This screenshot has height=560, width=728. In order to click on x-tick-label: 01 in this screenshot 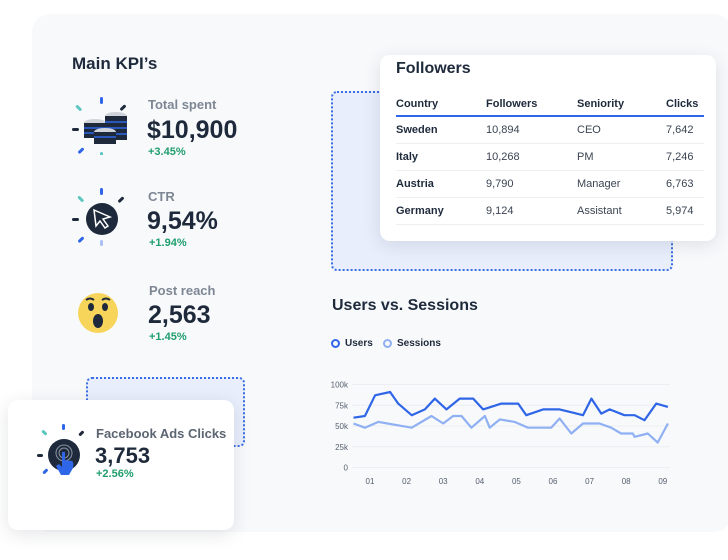, I will do `click(370, 481)`.